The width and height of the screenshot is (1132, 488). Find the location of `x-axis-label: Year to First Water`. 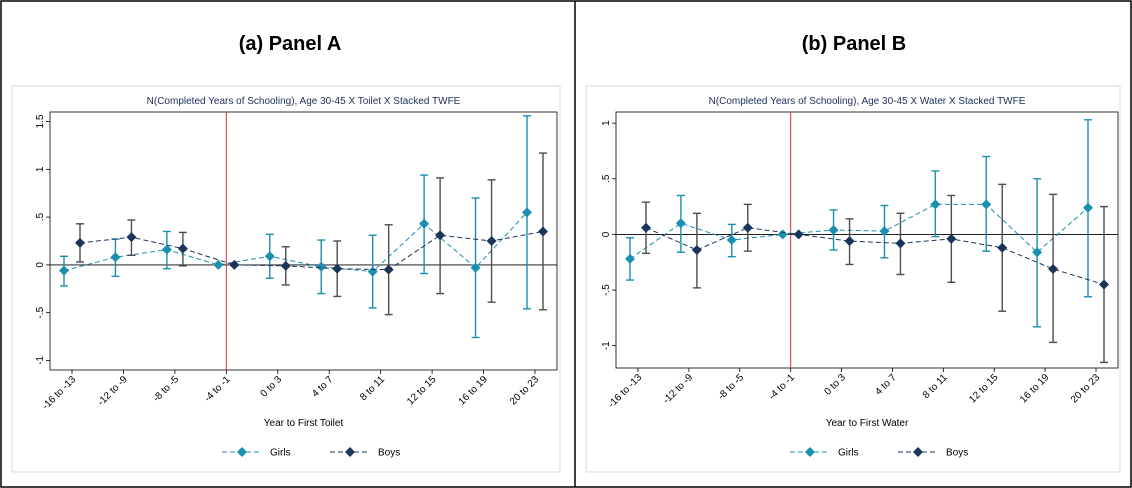

x-axis-label: Year to First Water is located at coordinates (867, 423).